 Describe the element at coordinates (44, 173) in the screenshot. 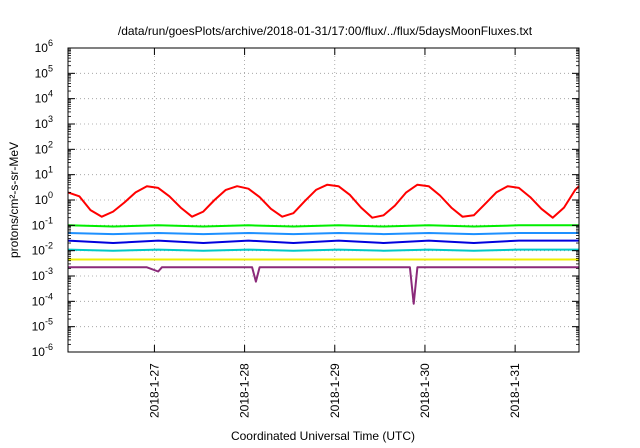

I see `y-tick-label: 10¹` at that location.